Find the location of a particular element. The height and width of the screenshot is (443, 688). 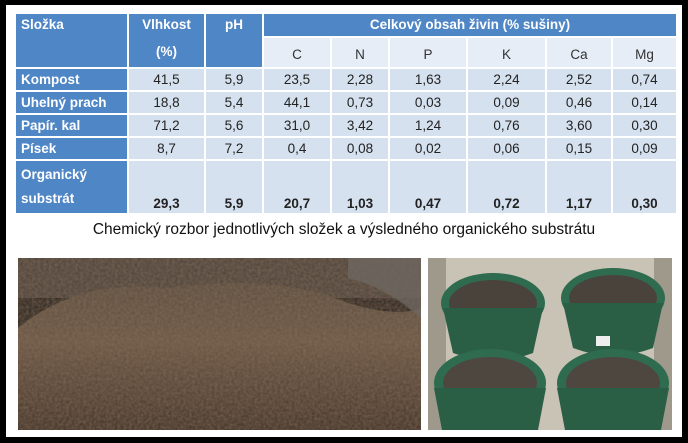

data-cell: 44,1 is located at coordinates (297, 102).